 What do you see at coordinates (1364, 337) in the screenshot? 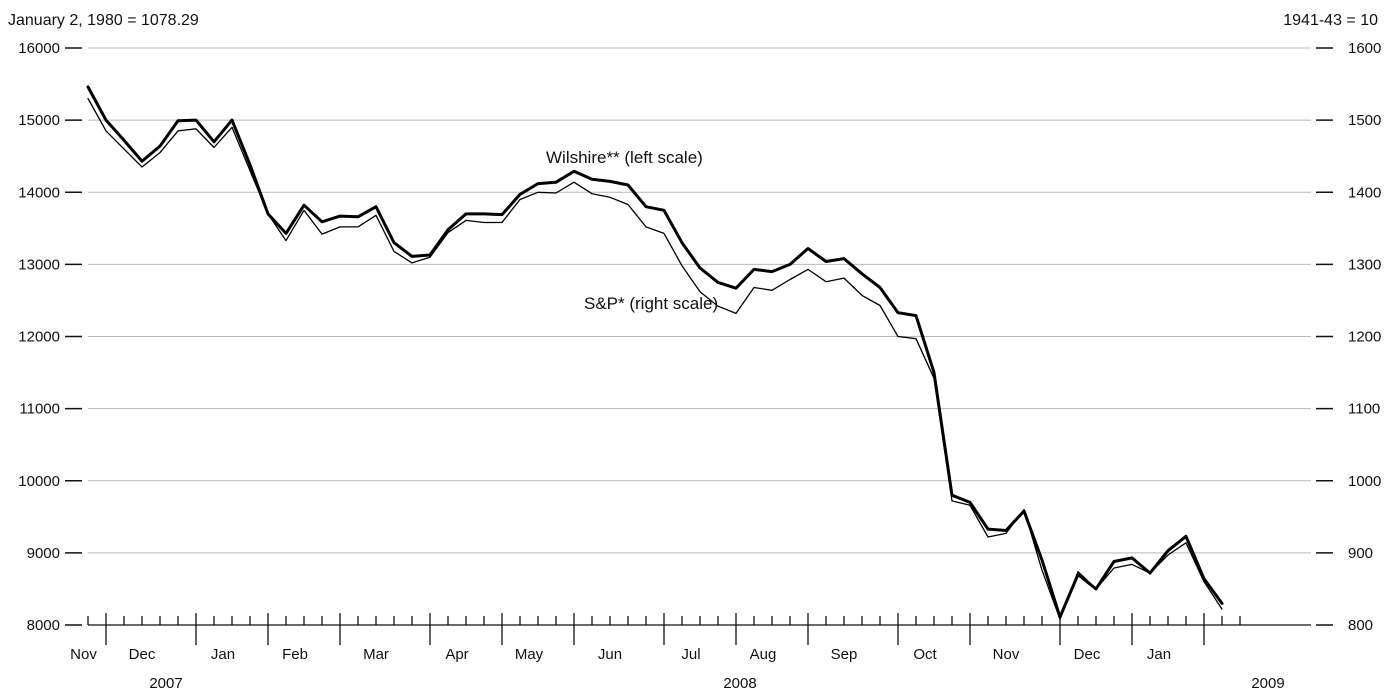
I see `y-tick-label-right: 1200` at bounding box center [1364, 337].